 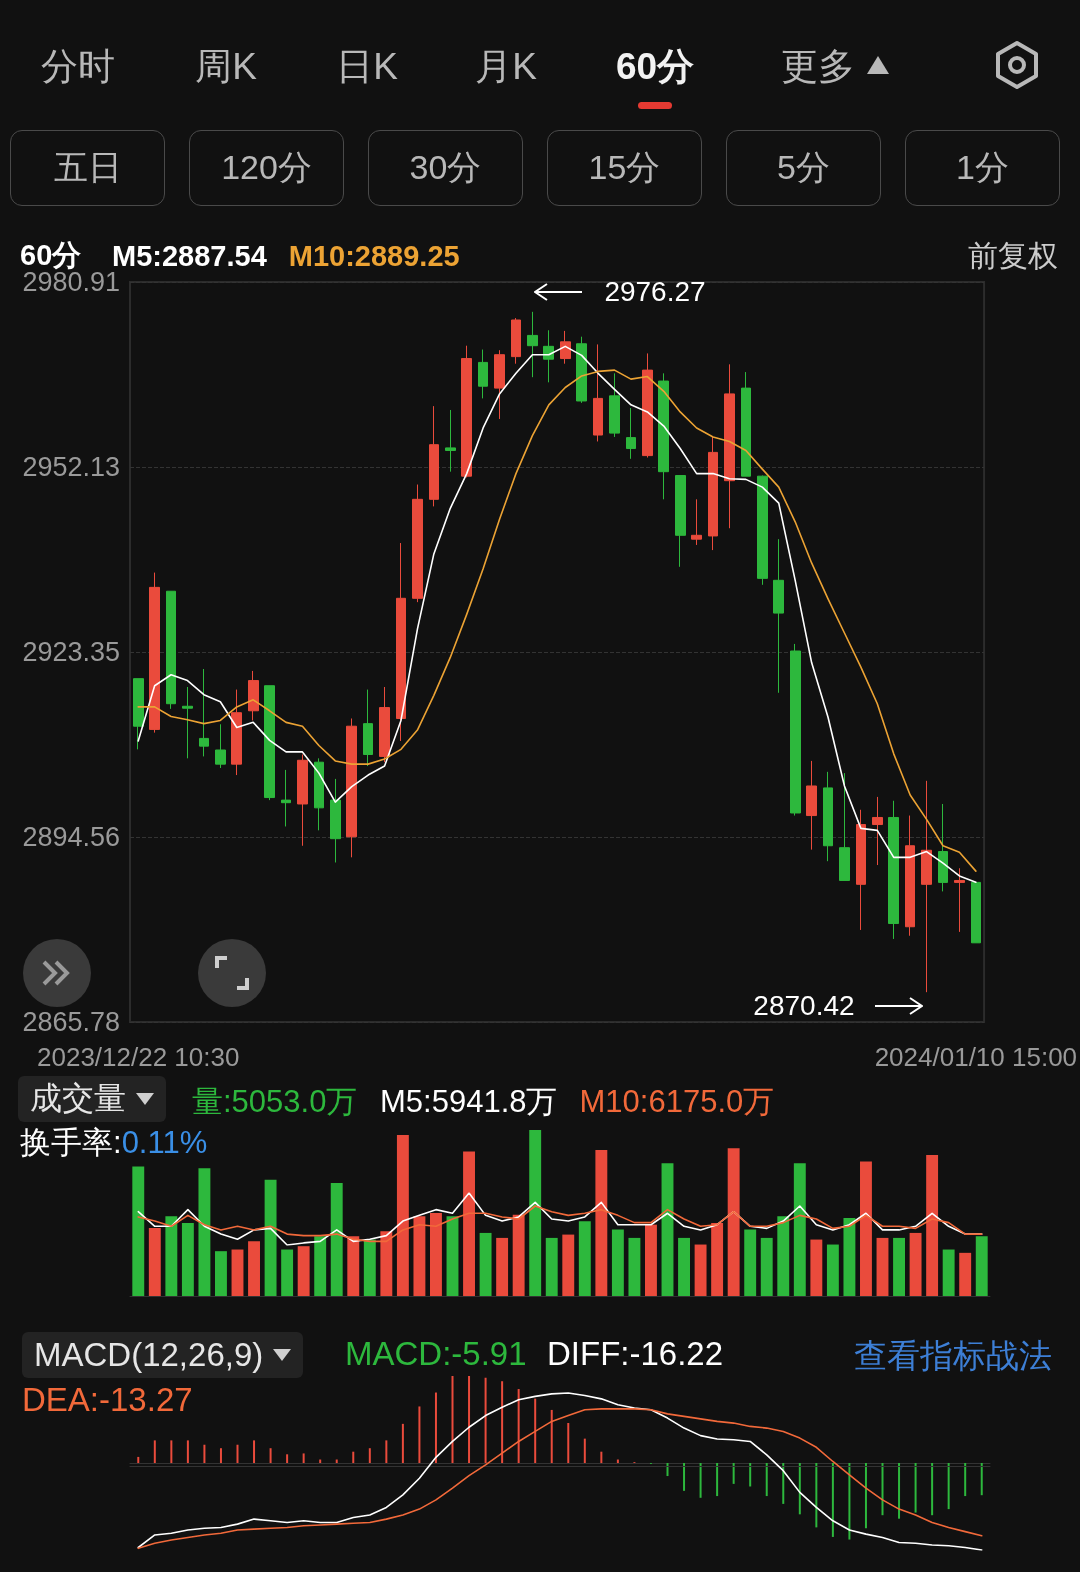 What do you see at coordinates (266, 168) in the screenshot?
I see `text: 120分` at bounding box center [266, 168].